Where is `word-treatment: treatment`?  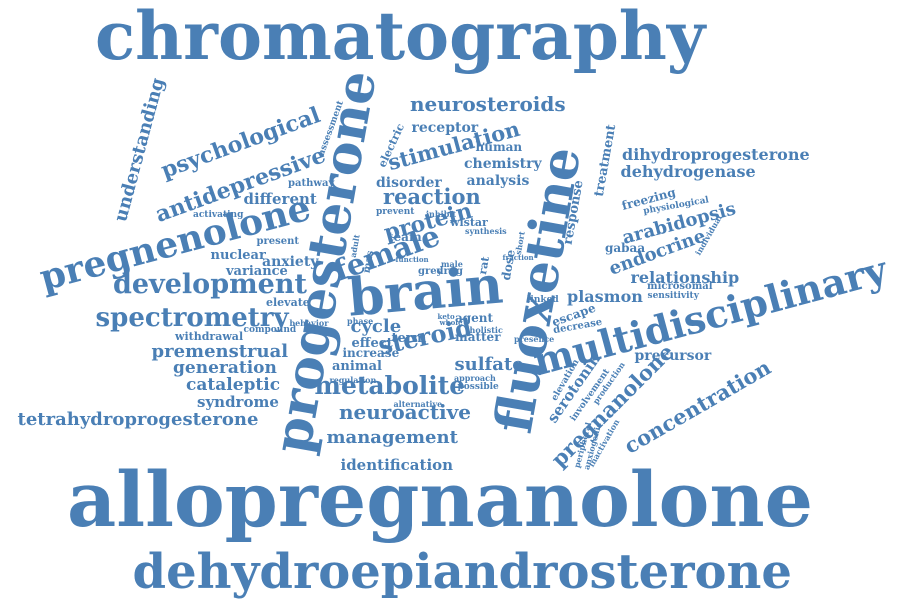
word-treatment: treatment is located at coordinates (605, 160).